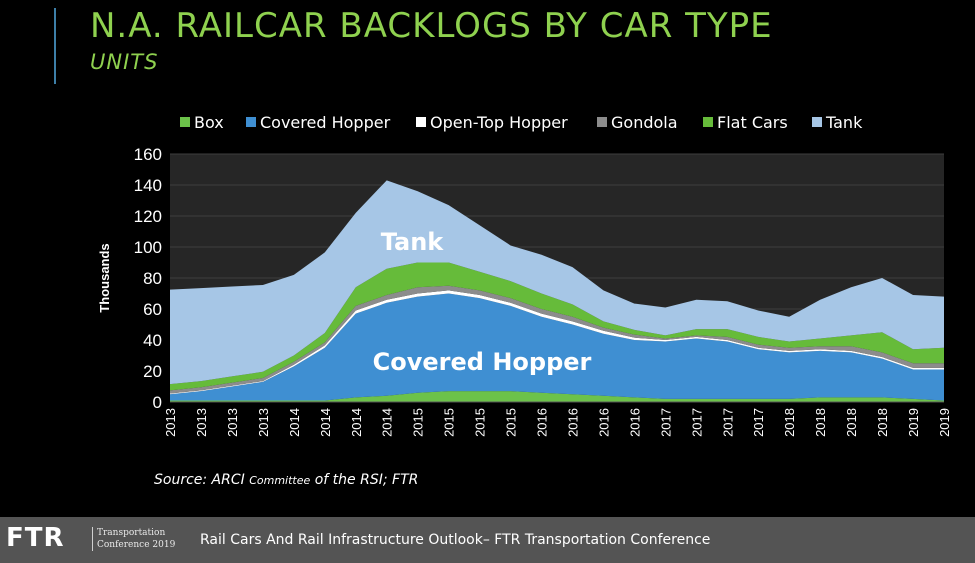 The width and height of the screenshot is (975, 563). Describe the element at coordinates (35, 538) in the screenshot. I see `ftr-logo: FTR` at that location.